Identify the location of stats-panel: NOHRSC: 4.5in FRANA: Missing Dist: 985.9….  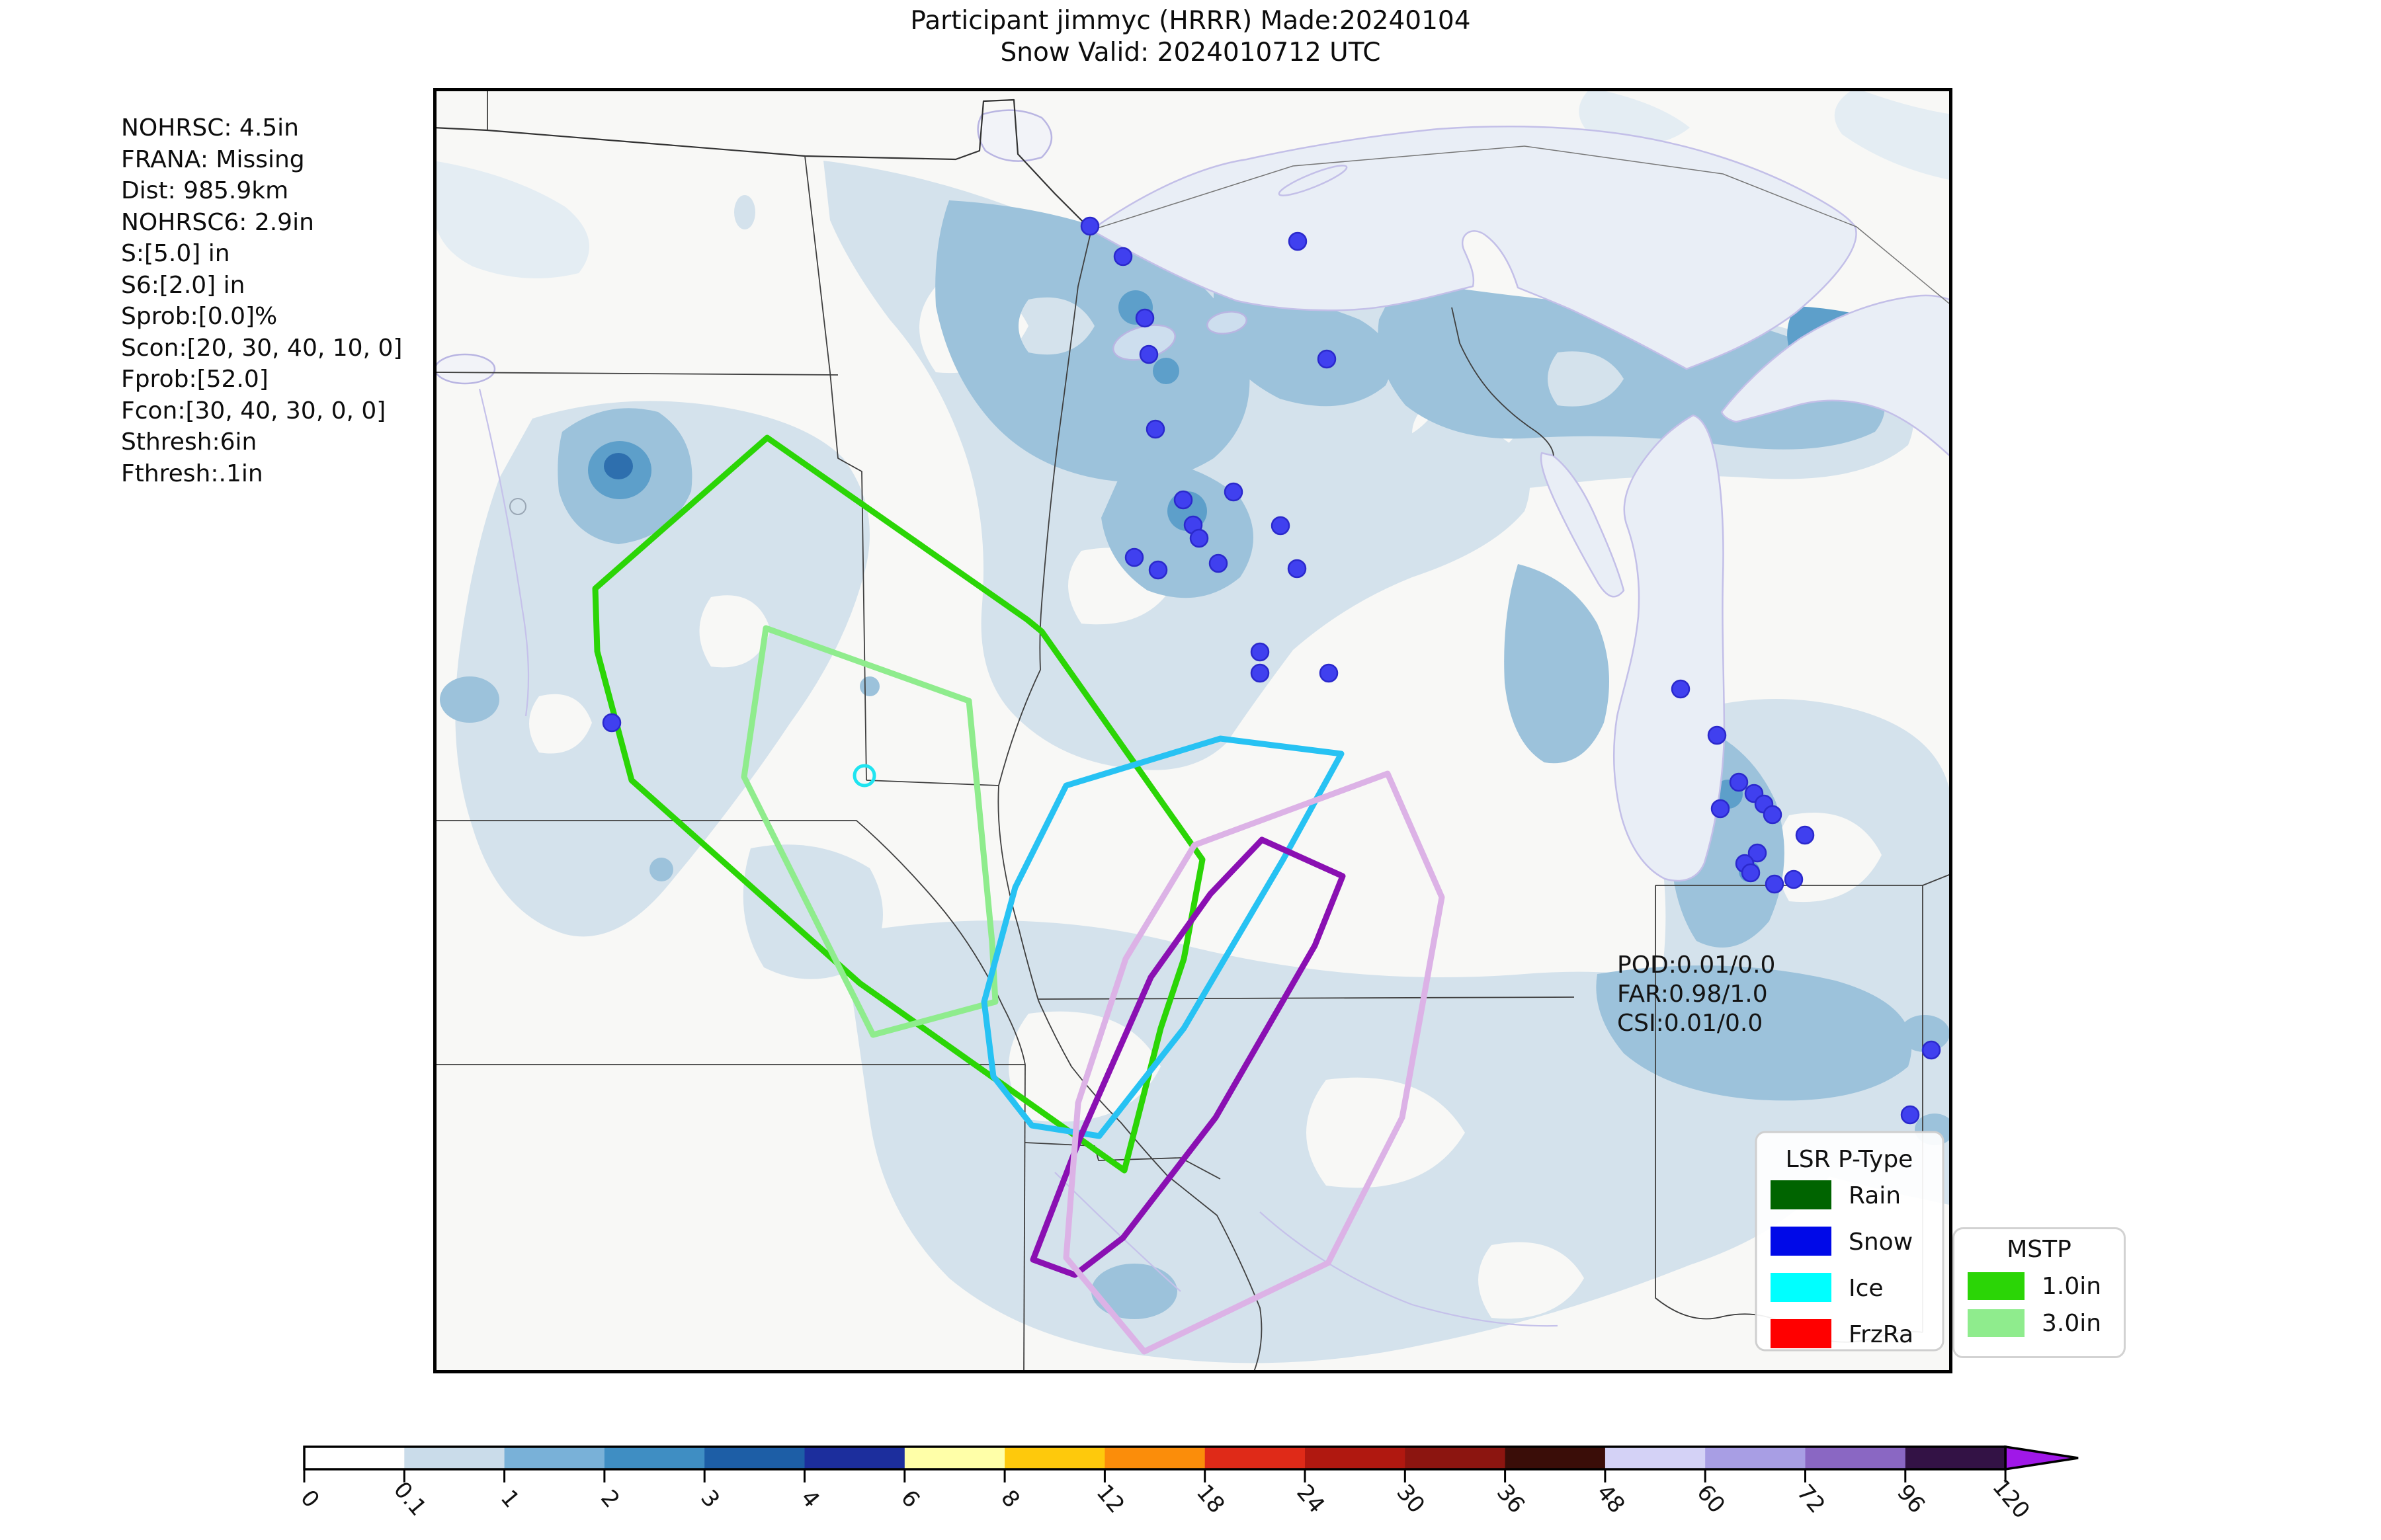
(261, 300).